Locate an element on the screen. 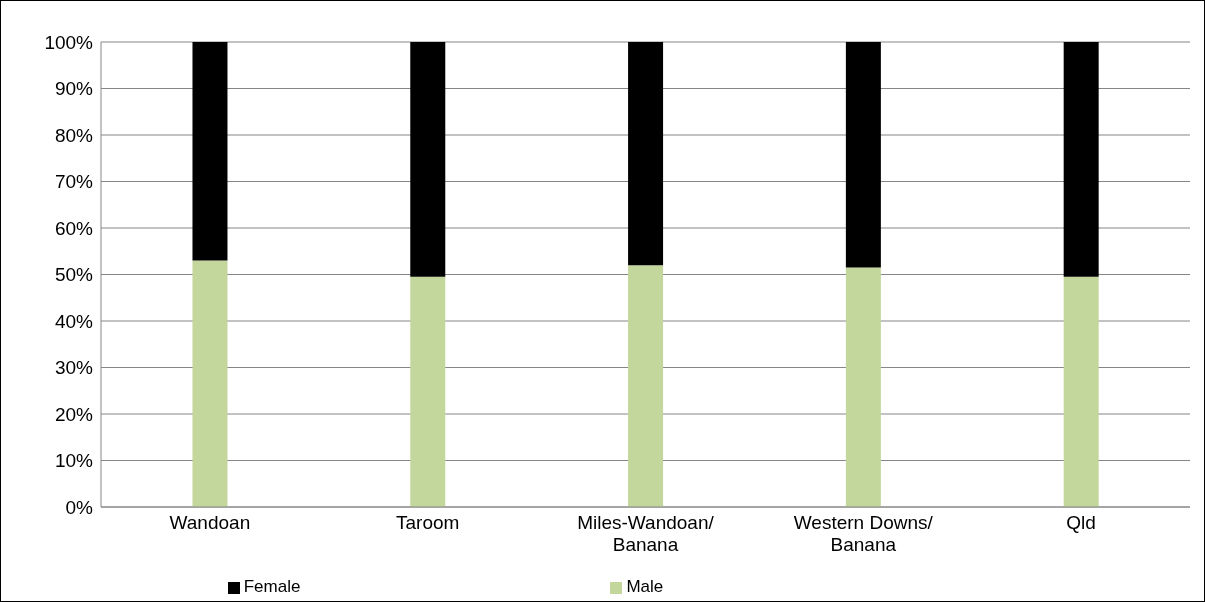 This screenshot has width=1205, height=602. x-tick-label: Western Downs/ Banana is located at coordinates (863, 533).